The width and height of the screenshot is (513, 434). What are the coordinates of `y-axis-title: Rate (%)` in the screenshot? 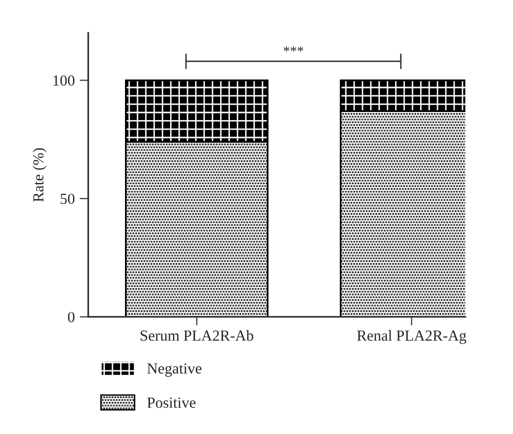 It's located at (39, 175).